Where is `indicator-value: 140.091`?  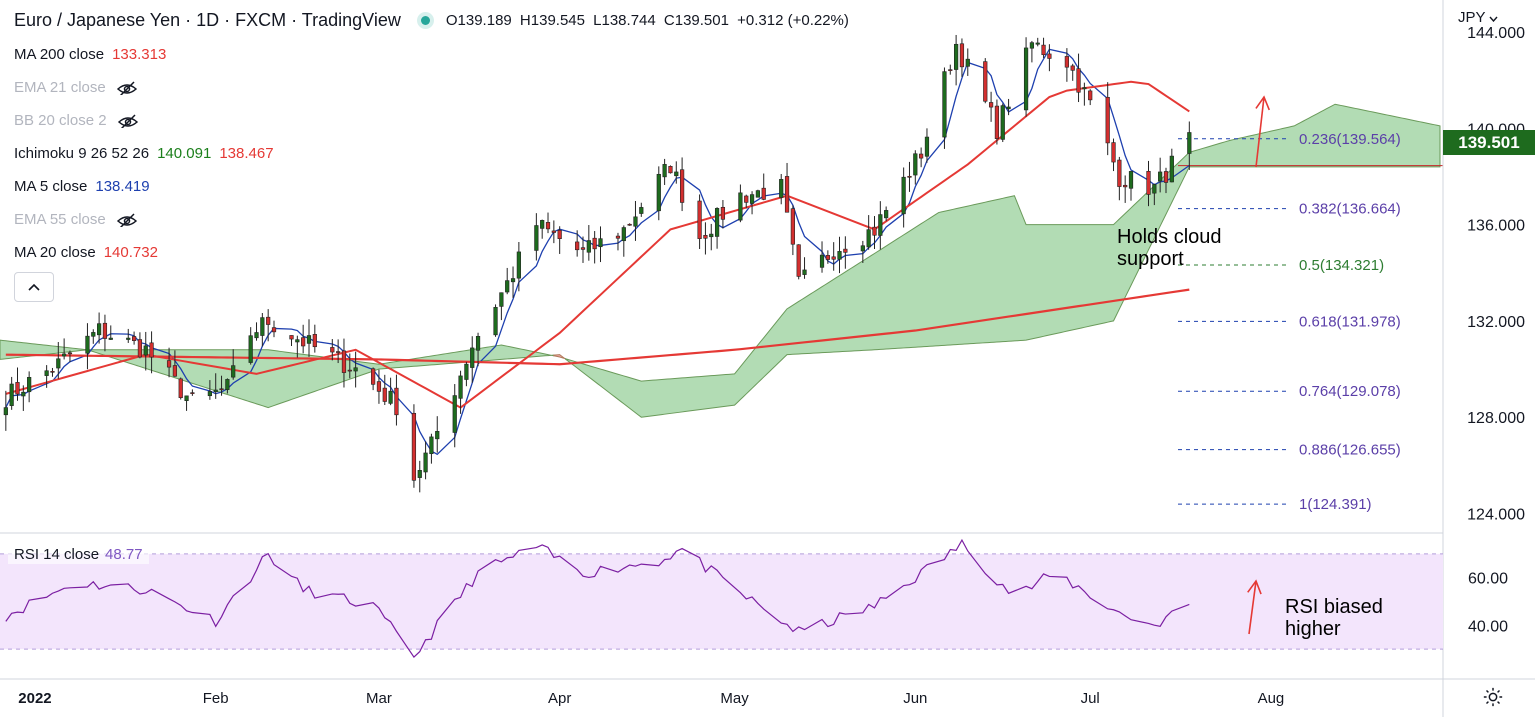 indicator-value: 140.091 is located at coordinates (184, 153).